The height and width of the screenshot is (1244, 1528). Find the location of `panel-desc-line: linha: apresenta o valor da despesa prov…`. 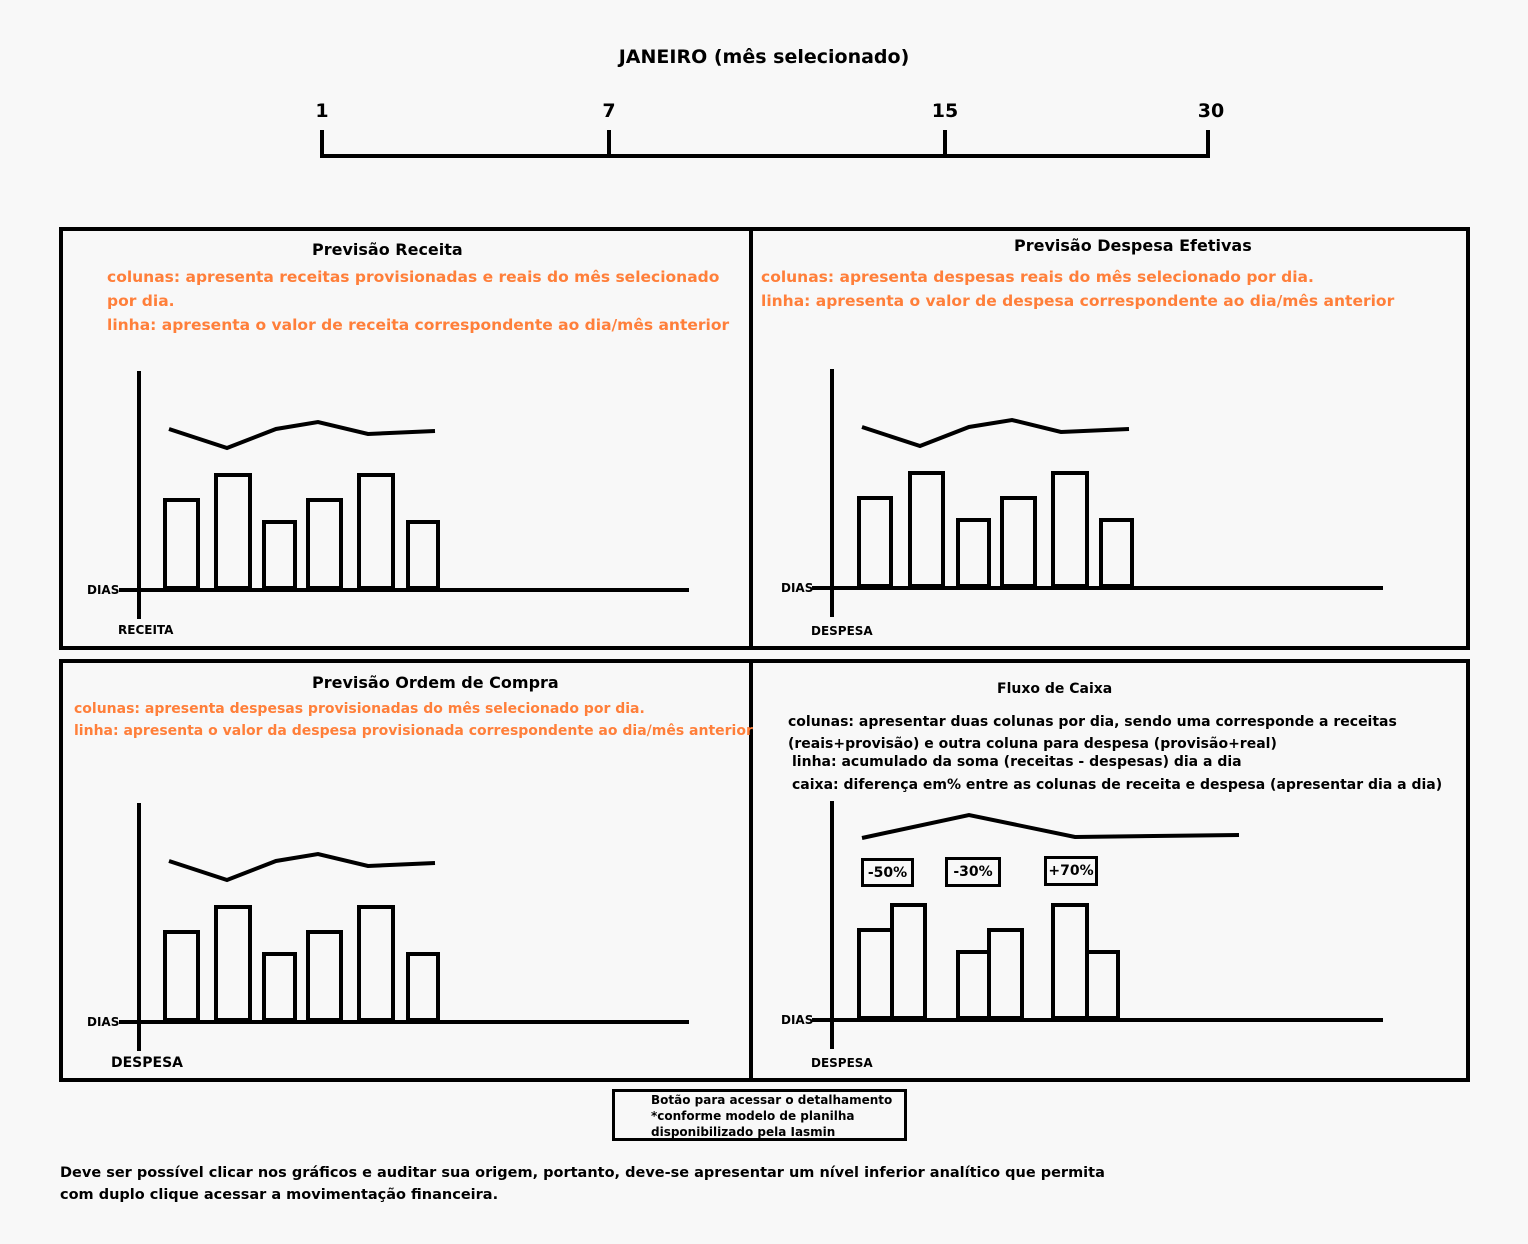

panel-desc-line: linha: apresenta o valor da despesa prov… is located at coordinates (413, 731).